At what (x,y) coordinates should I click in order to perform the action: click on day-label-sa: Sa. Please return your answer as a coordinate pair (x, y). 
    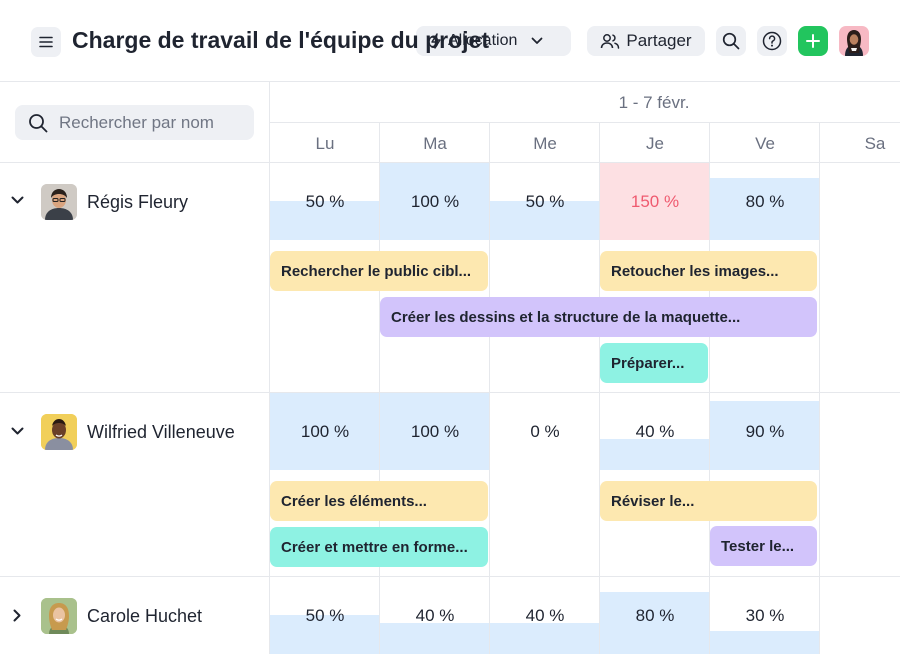
    Looking at the image, I should click on (875, 143).